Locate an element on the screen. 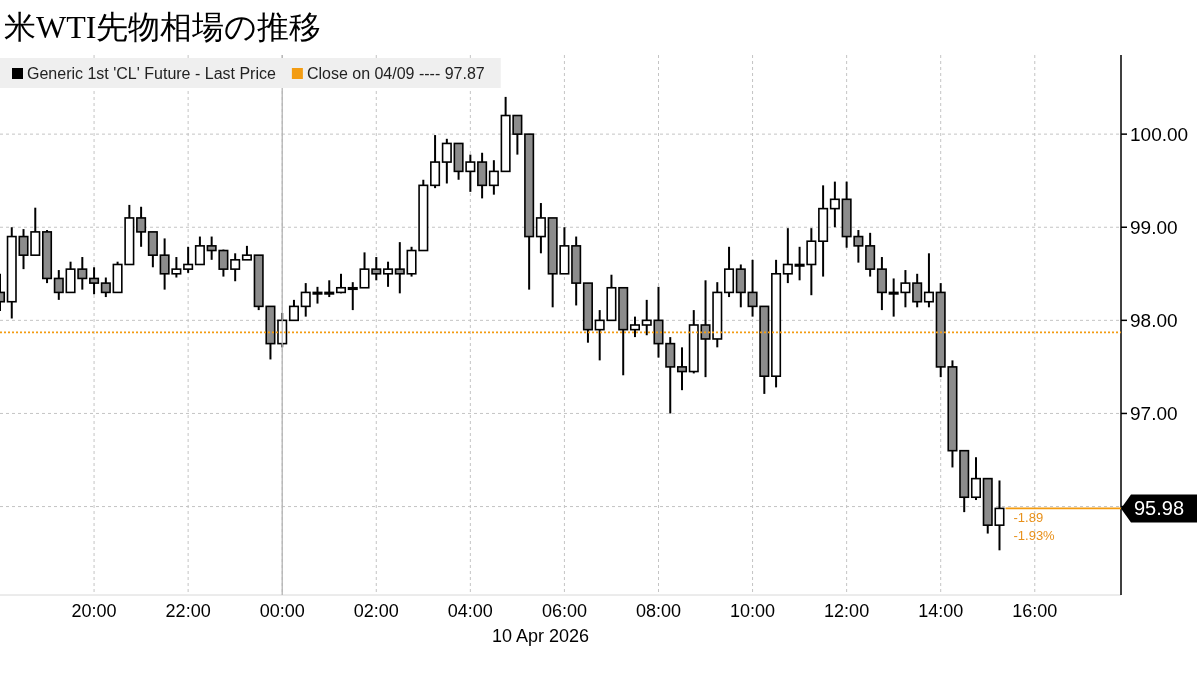 This screenshot has height=675, width=1200. x-tick-label: 22:00 is located at coordinates (188, 611).